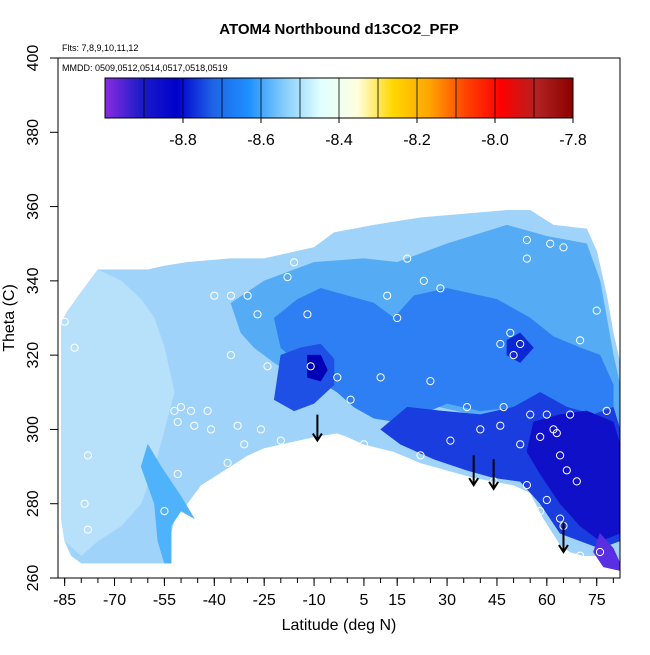 The image size is (650, 655). I want to click on colorbar-tick-label: -8.0, so click(495, 140).